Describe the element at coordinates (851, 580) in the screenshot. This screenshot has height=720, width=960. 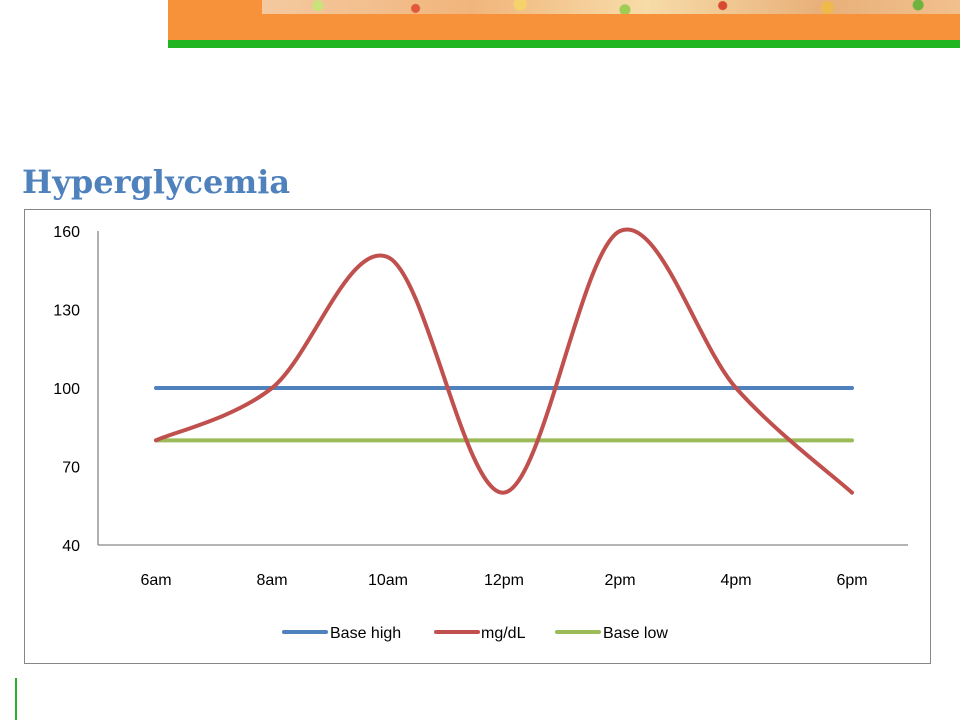
I see `x-tick-label: 6pm` at that location.